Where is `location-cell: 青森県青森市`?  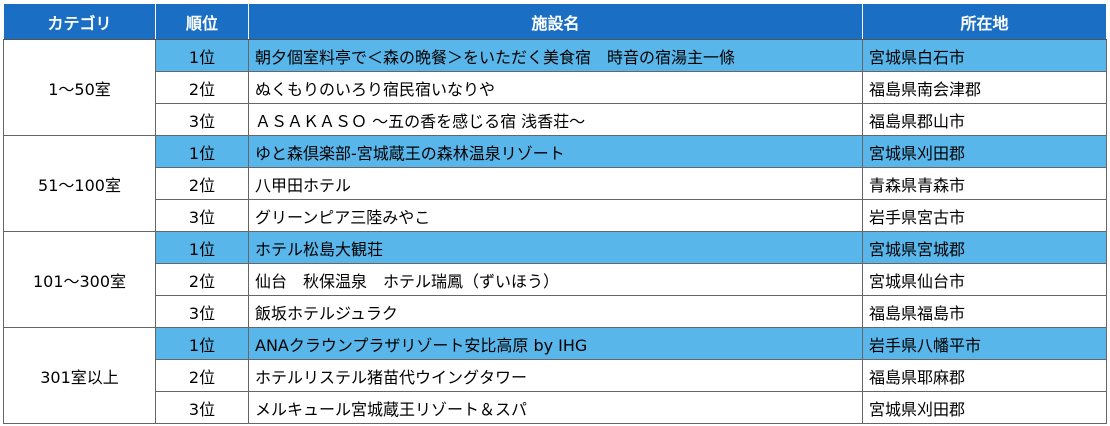
location-cell: 青森県青森市 is located at coordinates (984, 183).